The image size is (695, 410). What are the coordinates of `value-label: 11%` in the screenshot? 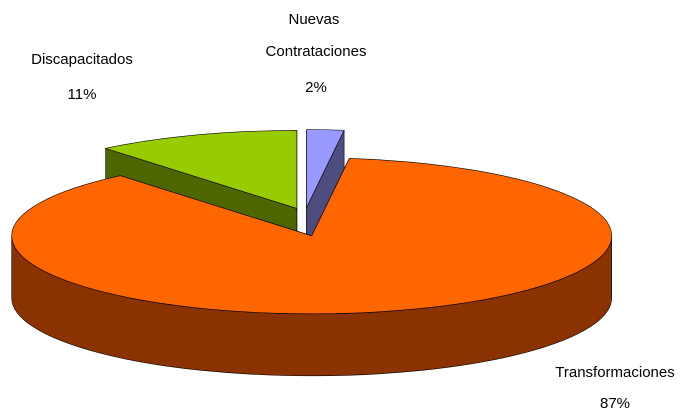 It's located at (82, 94).